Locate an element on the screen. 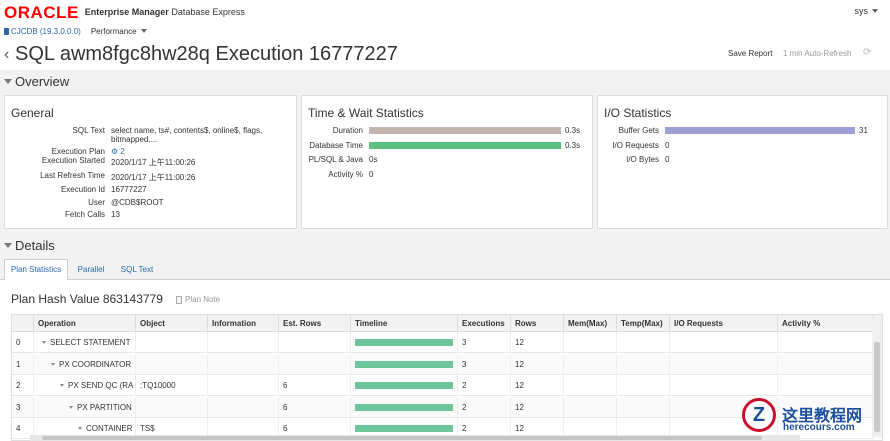 The image size is (890, 441). column-header-temp-max: Temp(Max) is located at coordinates (643, 323).